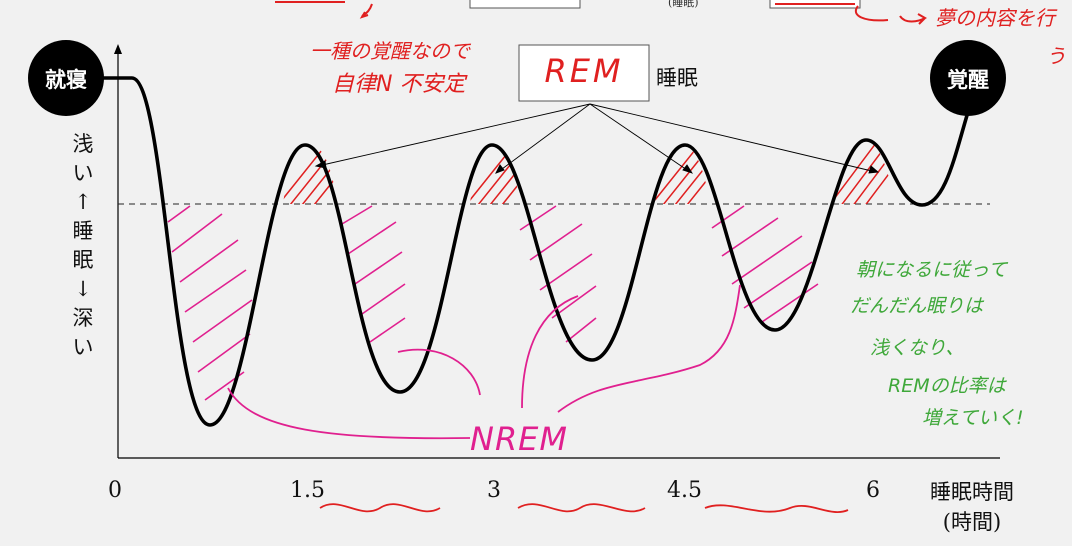 The width and height of the screenshot is (1072, 546). Describe the element at coordinates (83, 144) in the screenshot. I see `y-axis-char: 浅` at that location.